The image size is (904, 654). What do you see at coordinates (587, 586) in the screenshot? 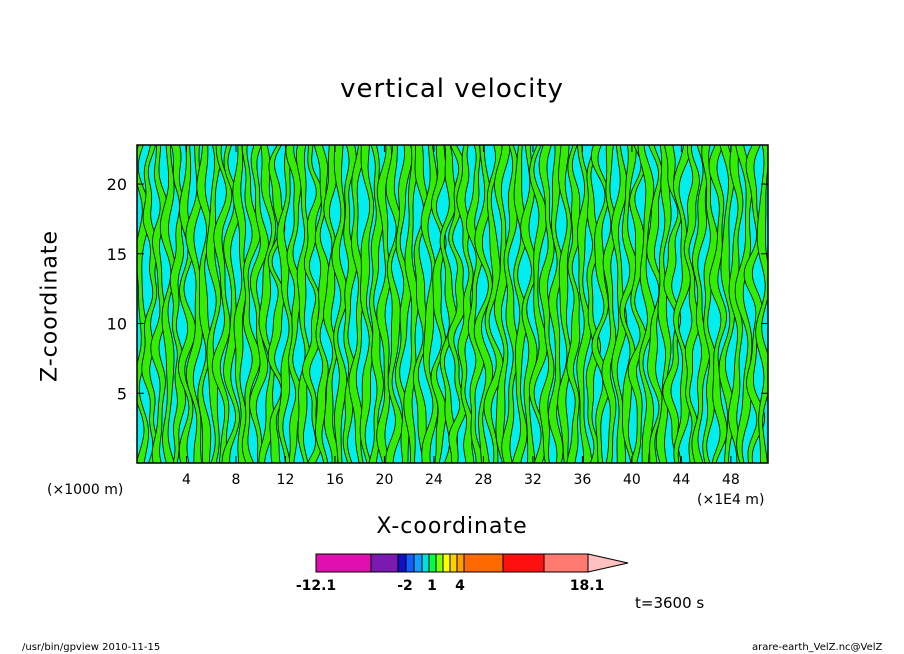
I see `colorbar-label: 18.1` at bounding box center [587, 586].